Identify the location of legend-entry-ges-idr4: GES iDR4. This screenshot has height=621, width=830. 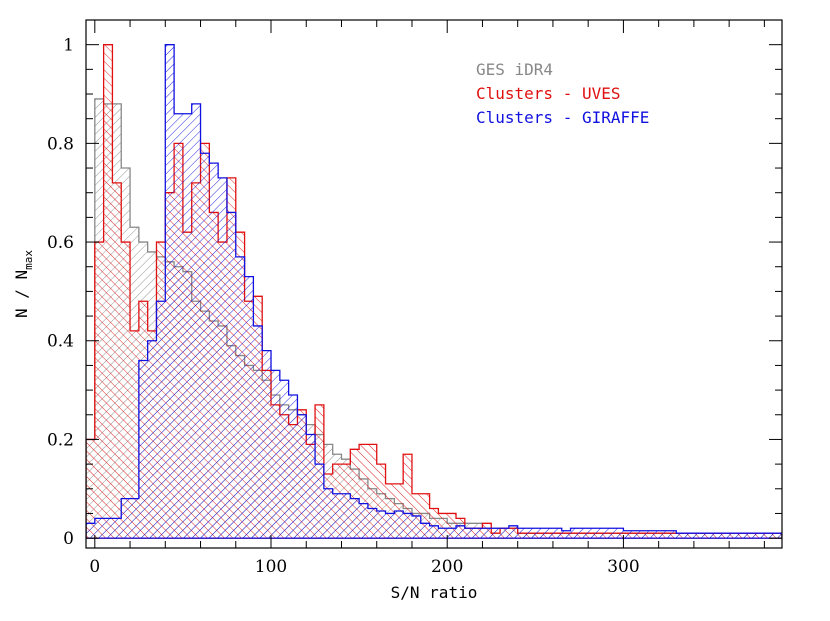
(514, 69).